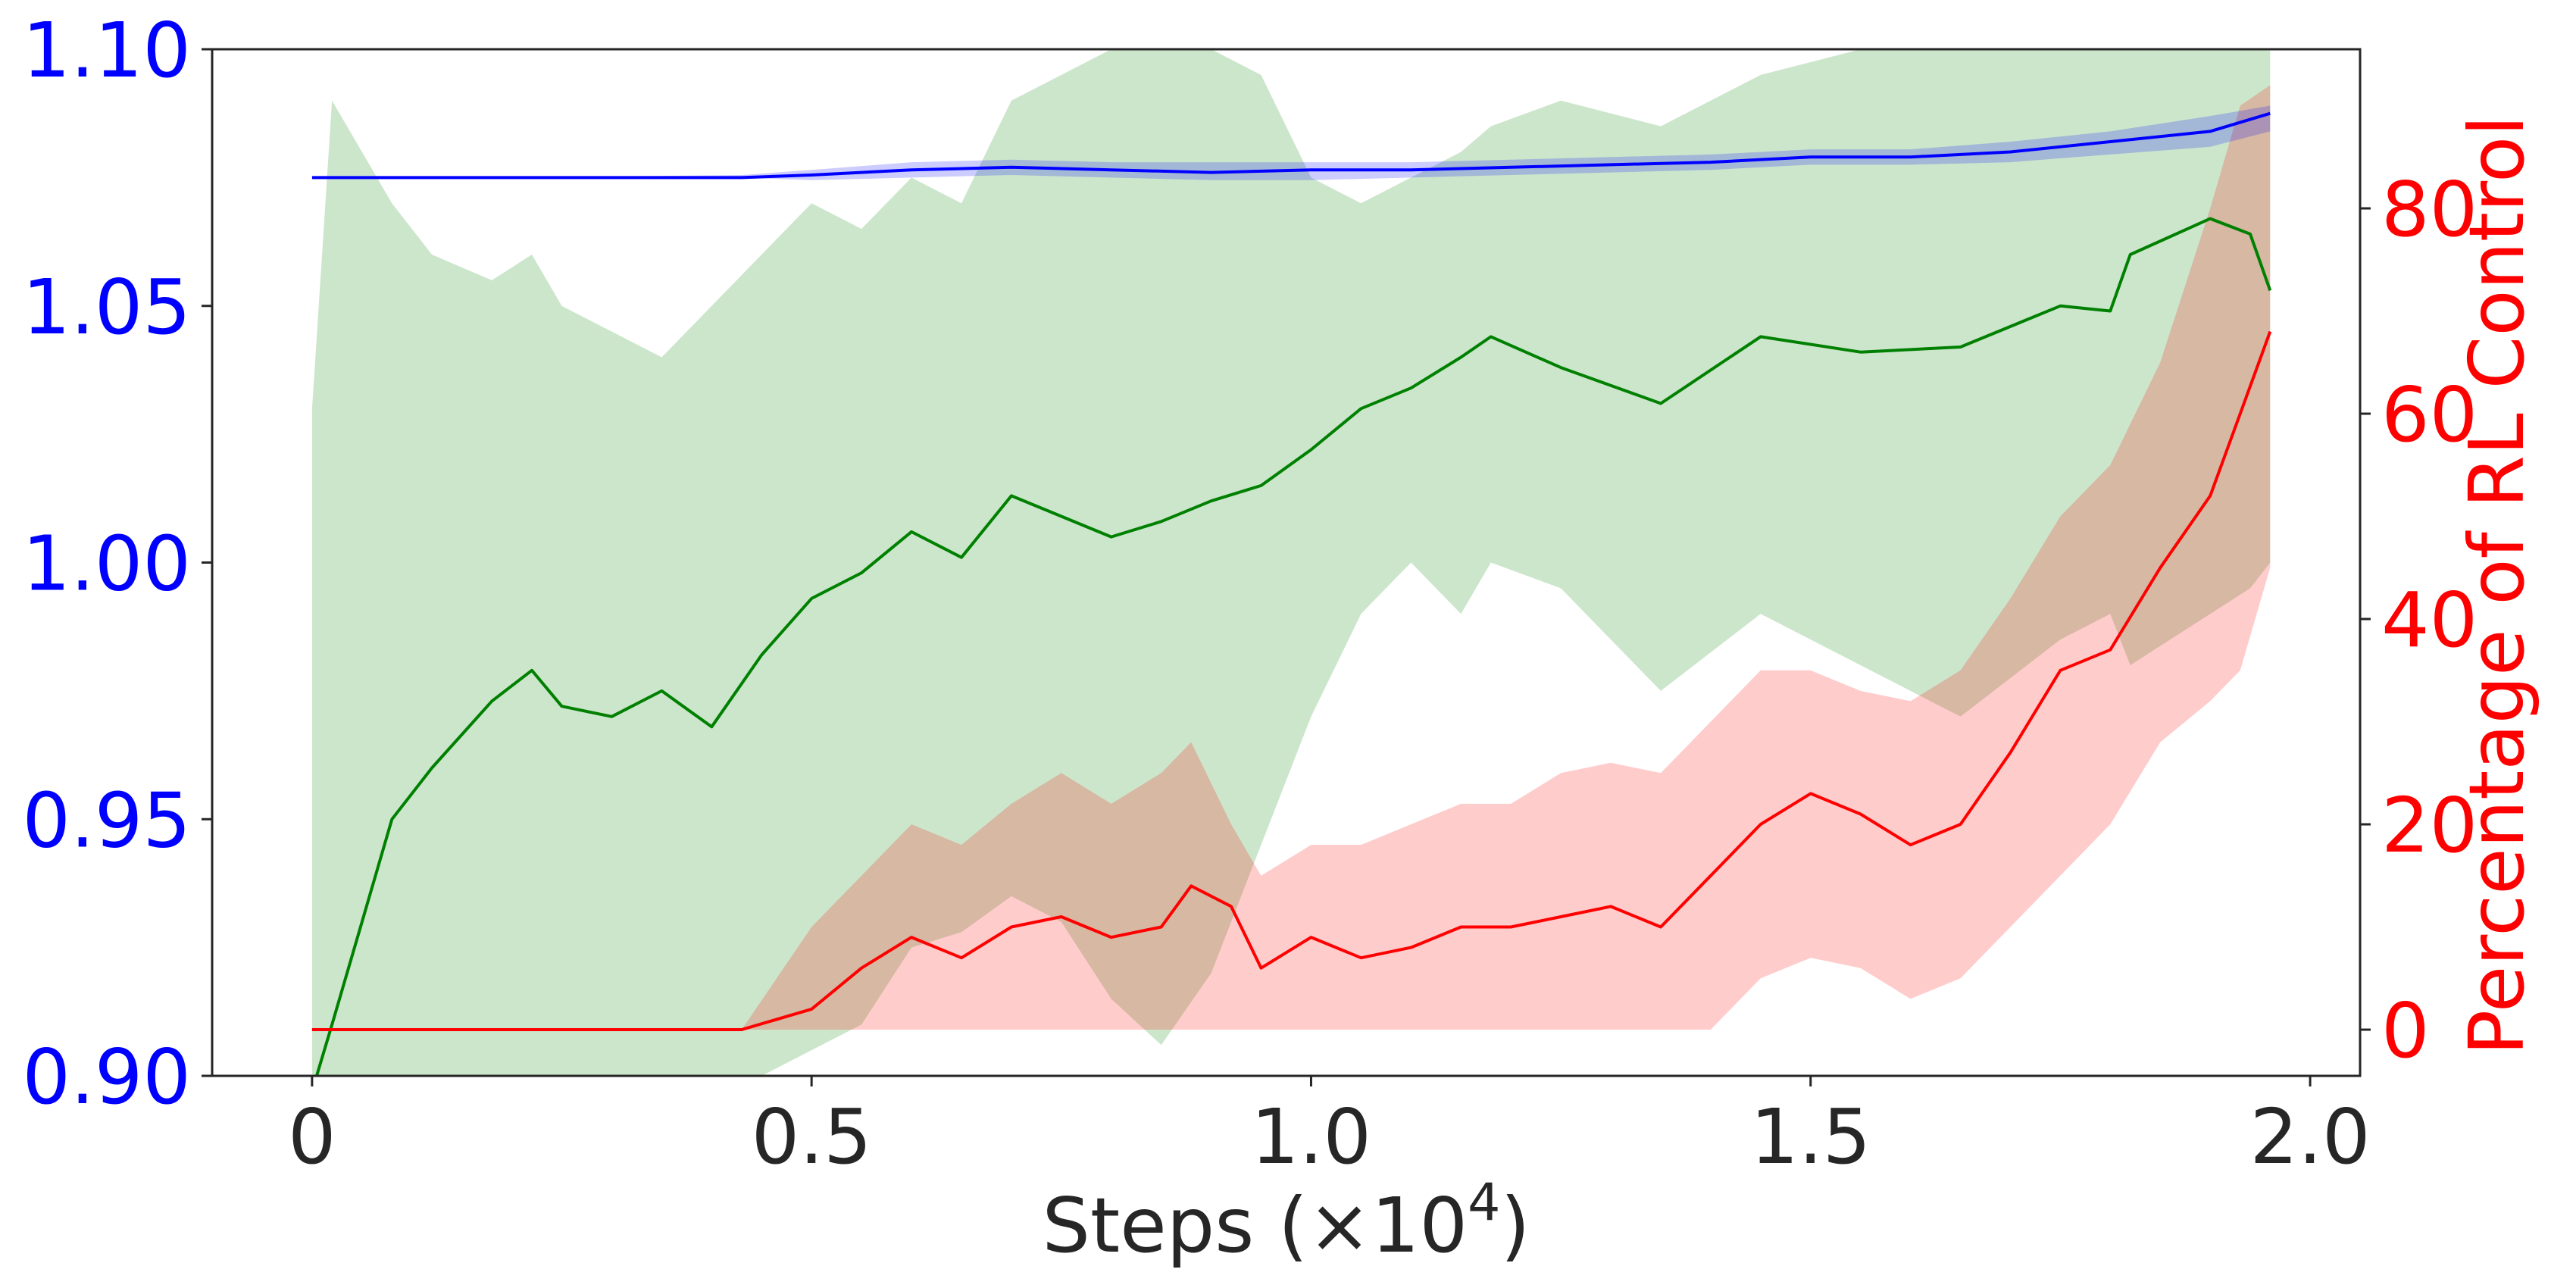  I want to click on x-tick-label: 1.0, so click(1311, 1137).